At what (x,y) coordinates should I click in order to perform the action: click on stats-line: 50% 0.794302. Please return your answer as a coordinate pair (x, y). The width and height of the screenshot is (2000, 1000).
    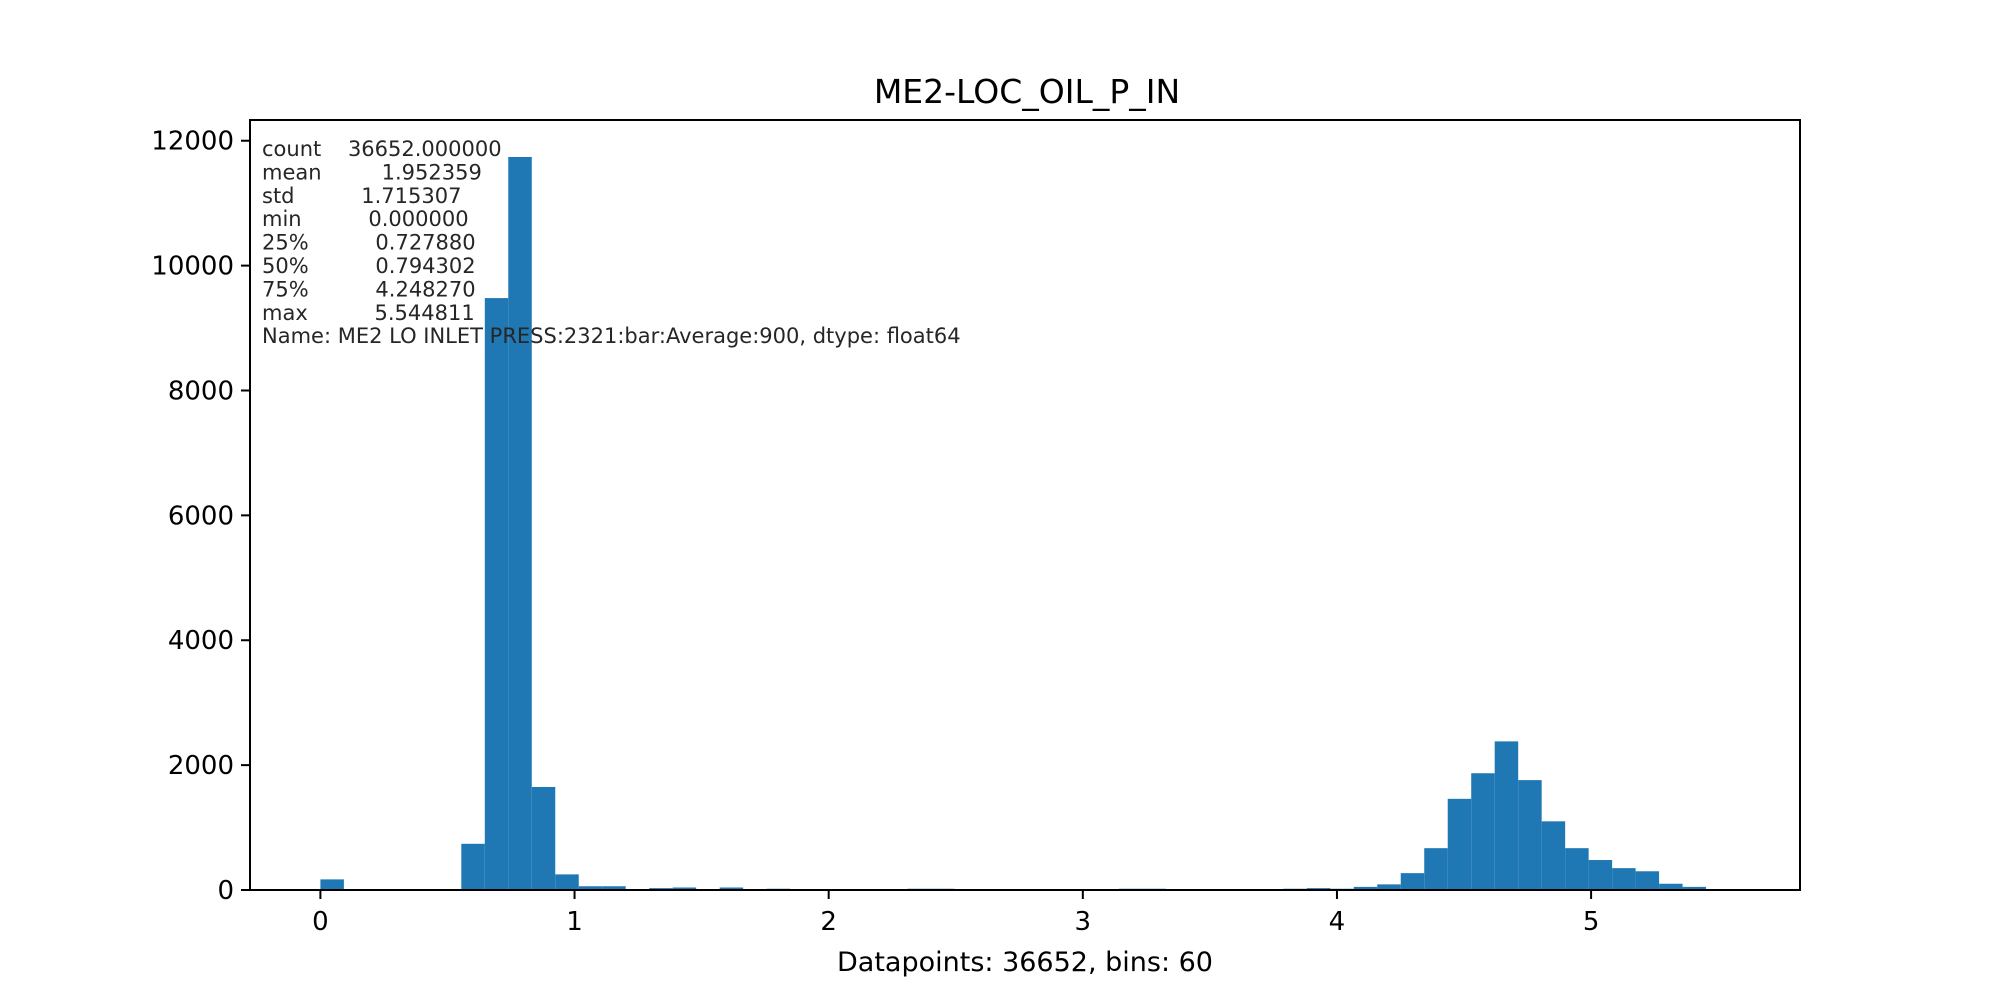
    Looking at the image, I should click on (369, 266).